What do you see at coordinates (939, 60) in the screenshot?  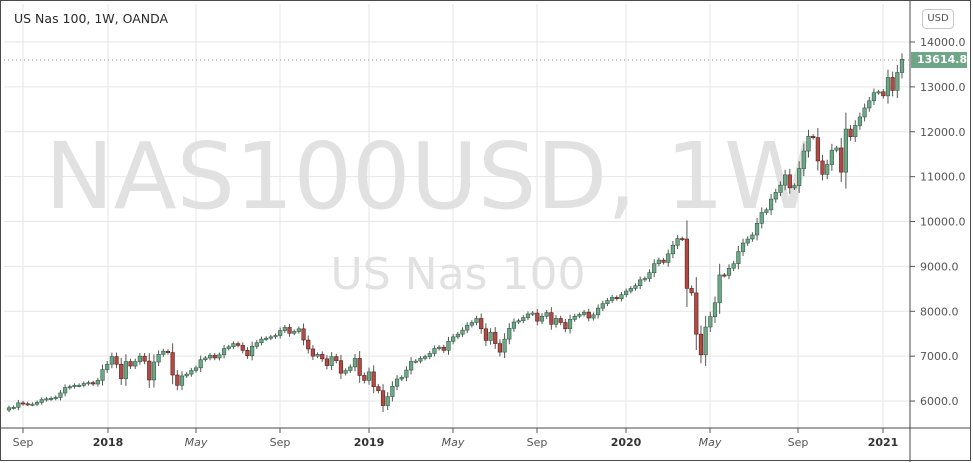 I see `last-price-label: 13614.8` at bounding box center [939, 60].